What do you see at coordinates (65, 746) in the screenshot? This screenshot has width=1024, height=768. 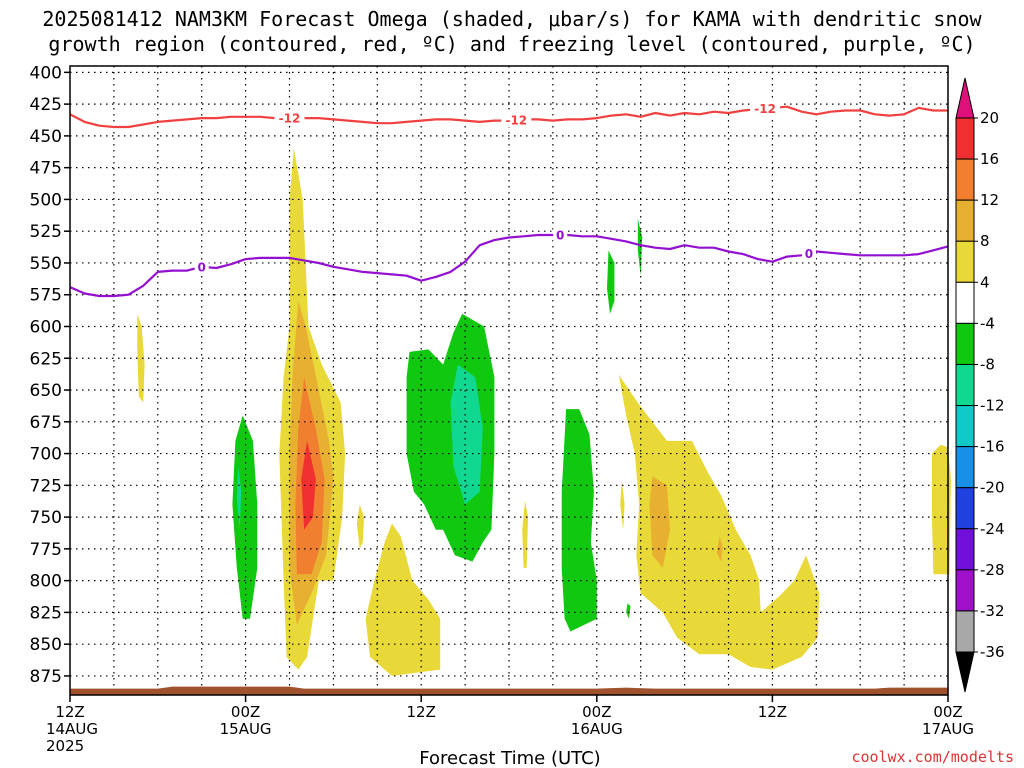 I see `x-tick-label-0-2: 2025` at bounding box center [65, 746].